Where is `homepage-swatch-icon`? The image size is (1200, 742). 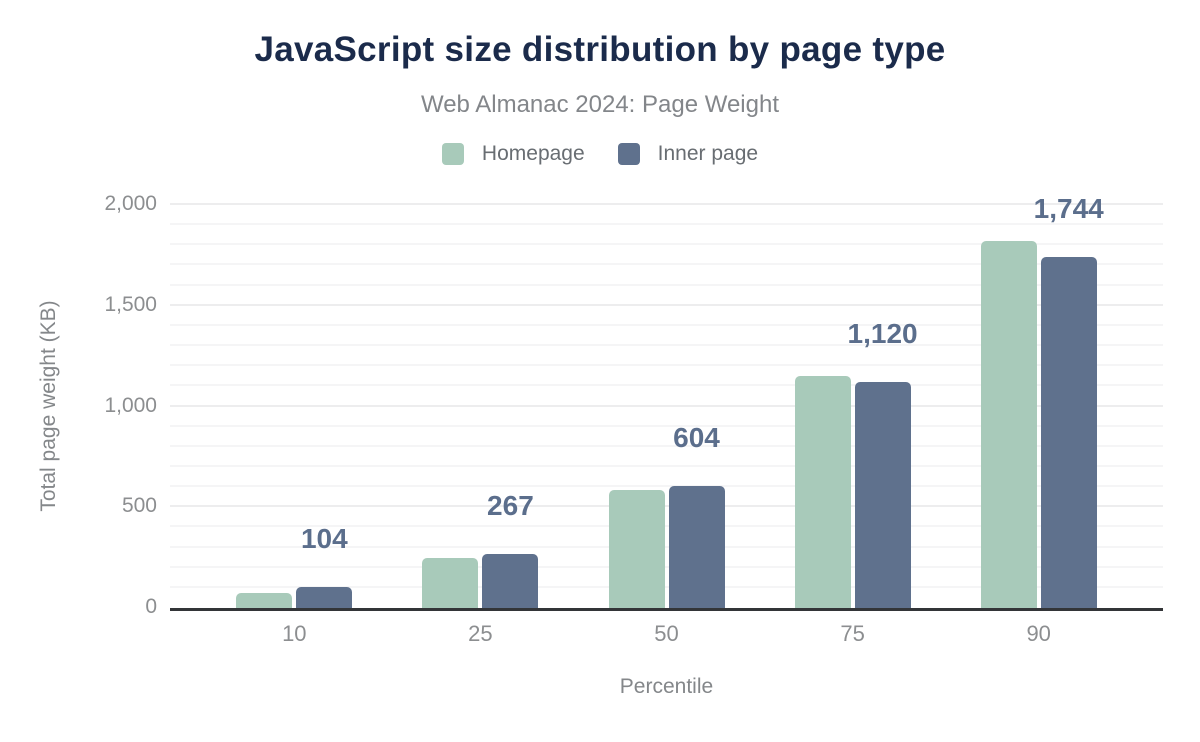
homepage-swatch-icon is located at coordinates (452, 154).